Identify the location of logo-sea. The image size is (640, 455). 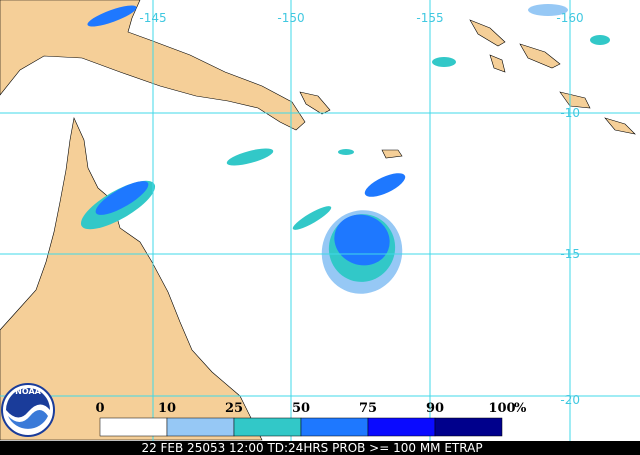
(28, 419).